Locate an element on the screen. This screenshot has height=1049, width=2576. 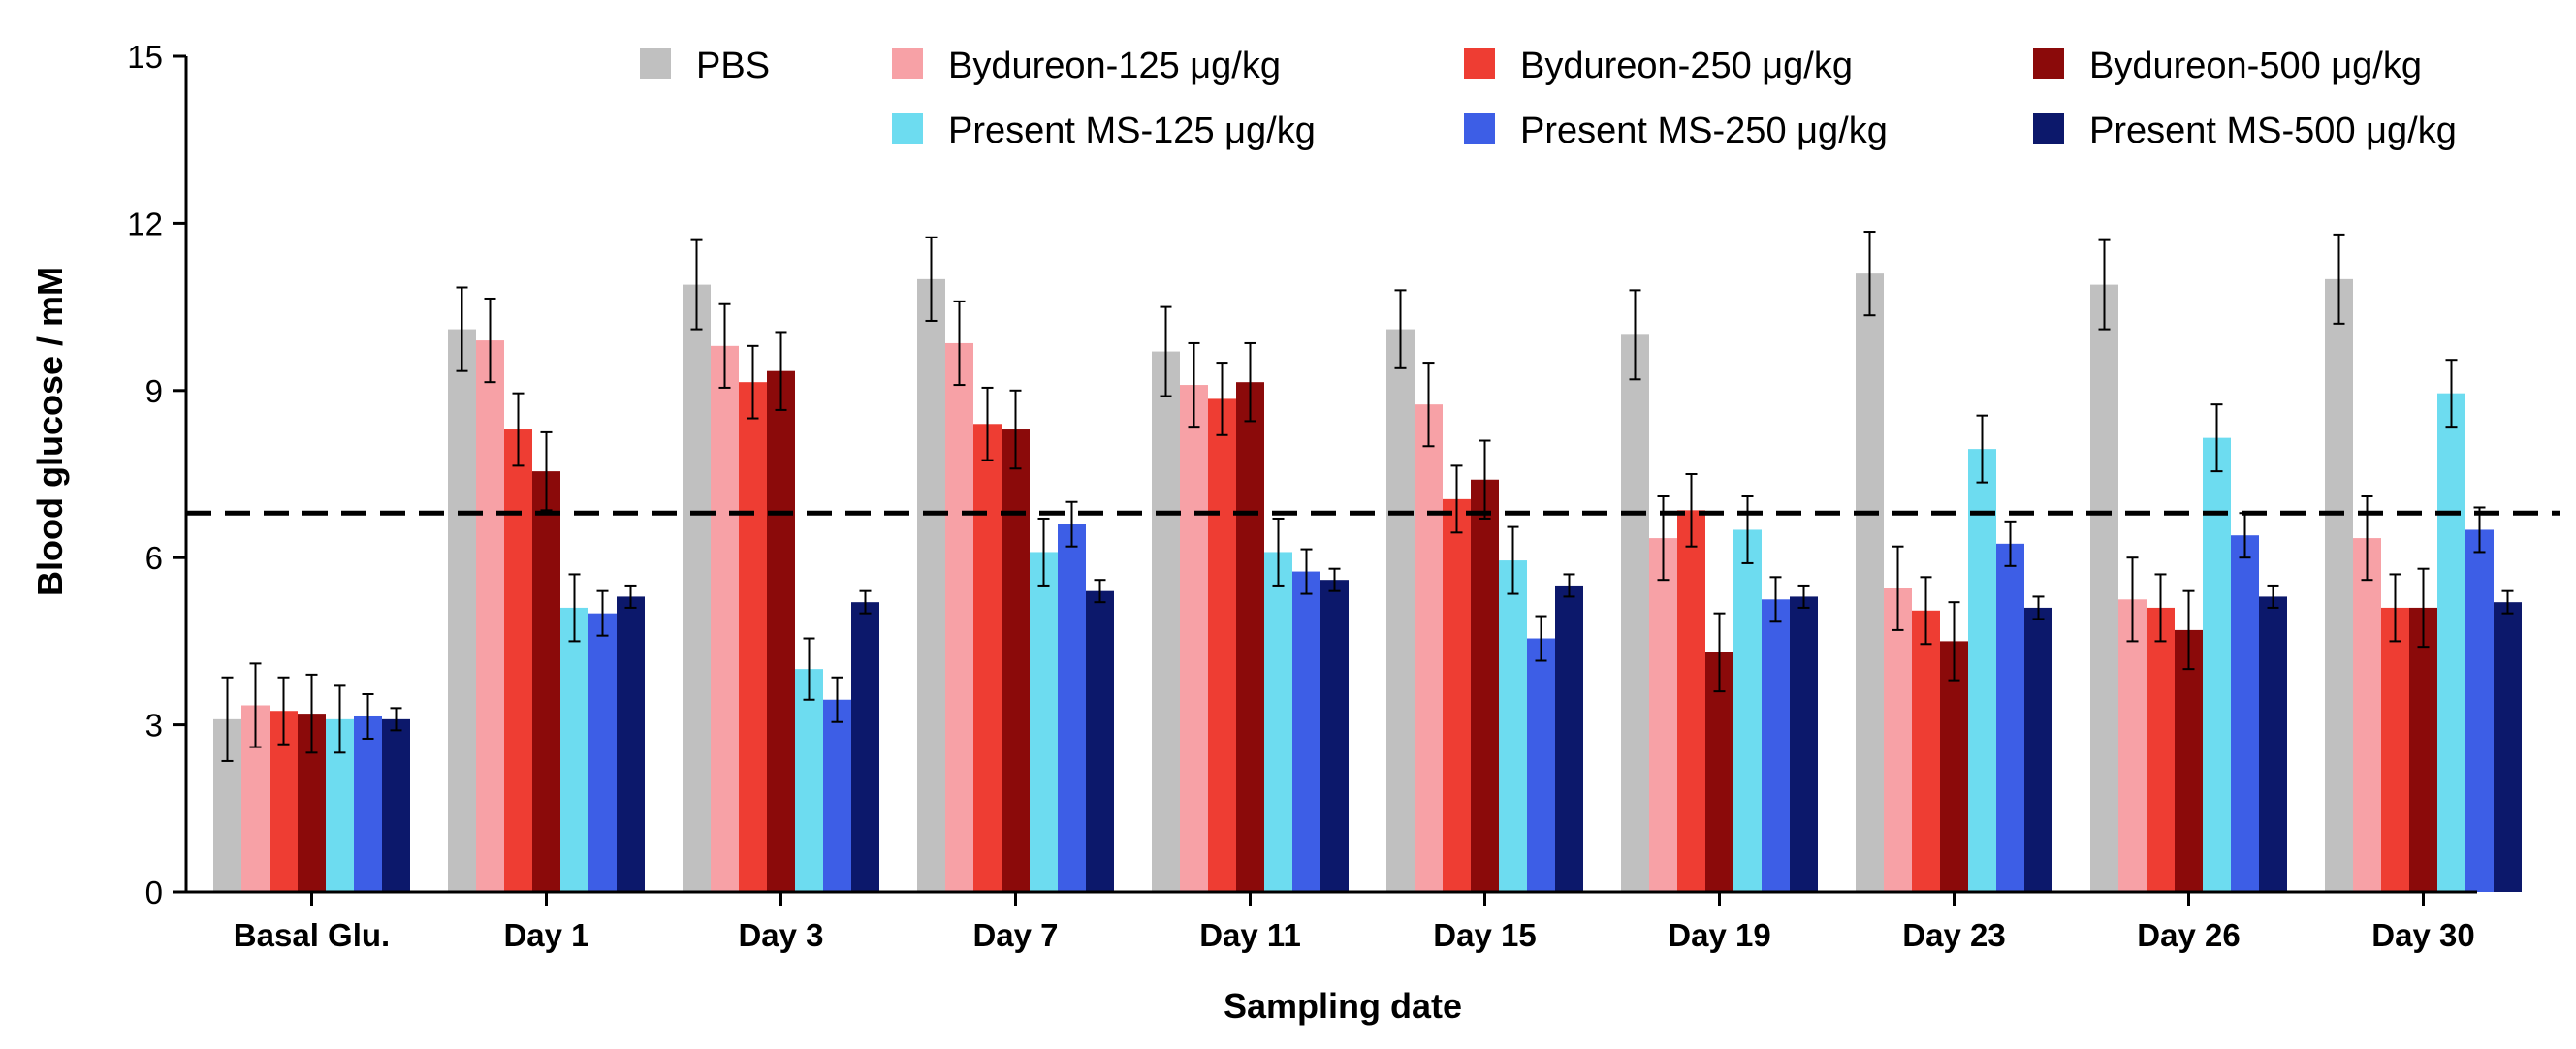
legend-item-bydureon-500-ug-kg: Bydureon-500 μg/kg is located at coordinates (2227, 66).